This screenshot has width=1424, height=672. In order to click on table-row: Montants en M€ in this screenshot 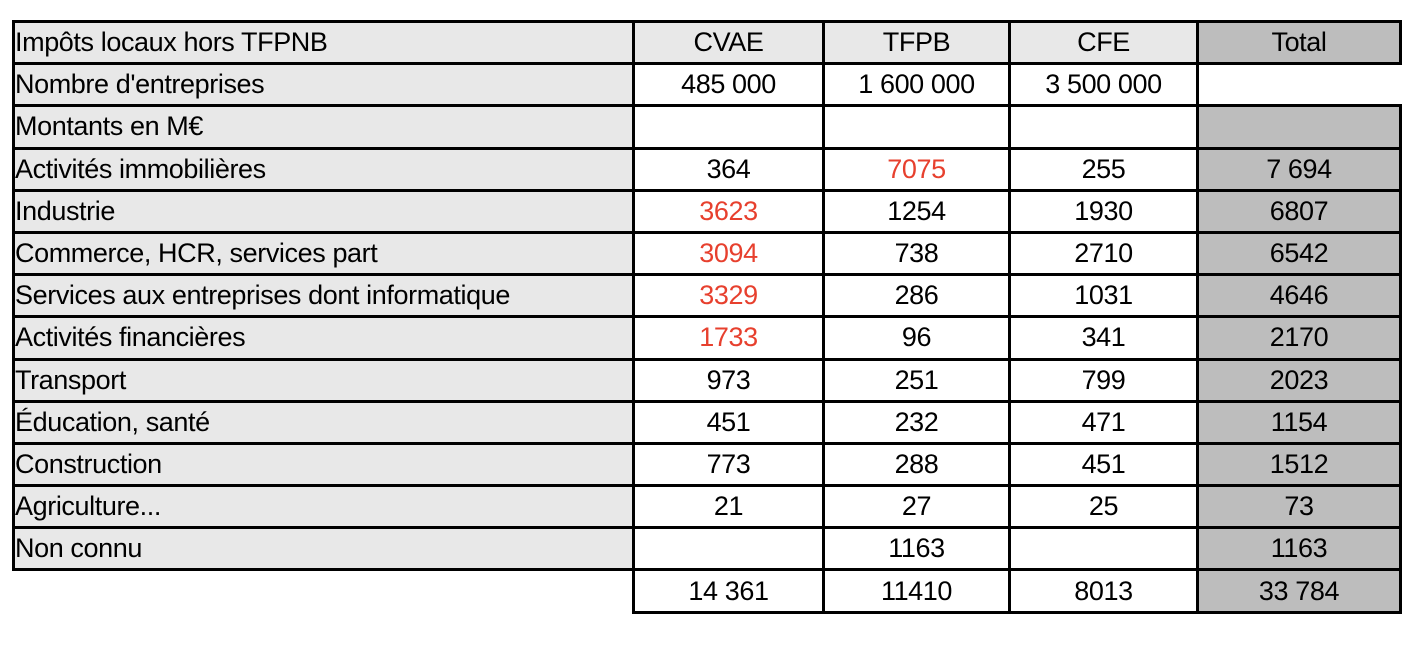, I will do `click(707, 127)`.